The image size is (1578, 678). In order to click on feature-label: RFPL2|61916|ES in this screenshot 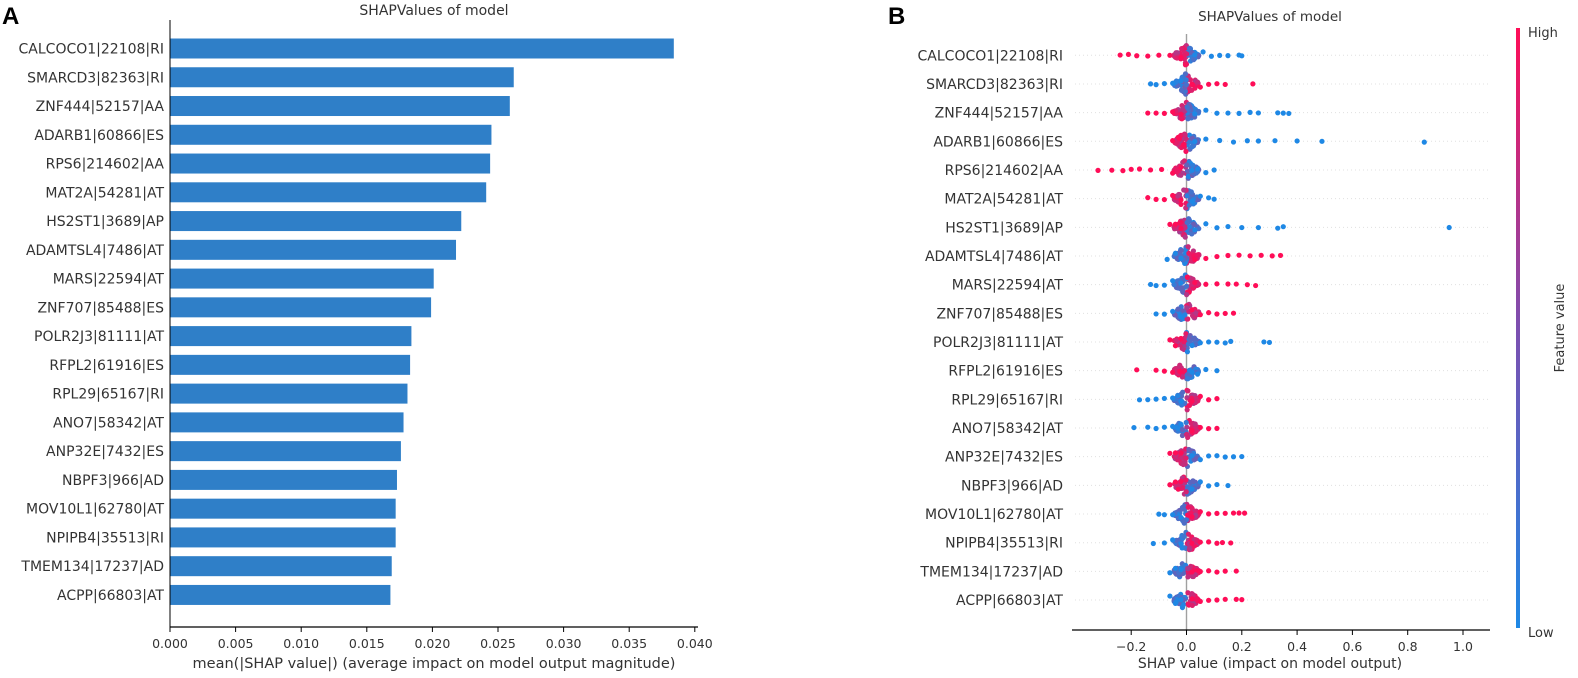, I will do `click(106, 366)`.